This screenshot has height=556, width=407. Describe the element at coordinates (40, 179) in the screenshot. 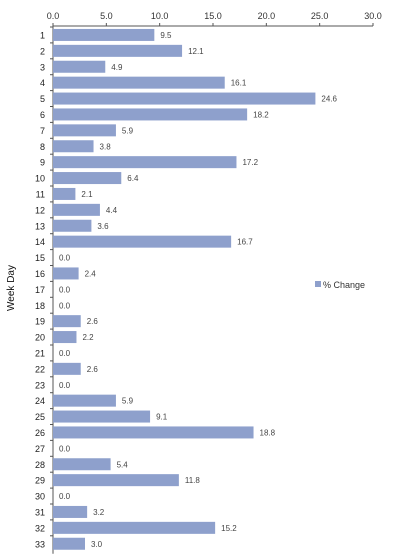

I see `category-label: 10` at that location.